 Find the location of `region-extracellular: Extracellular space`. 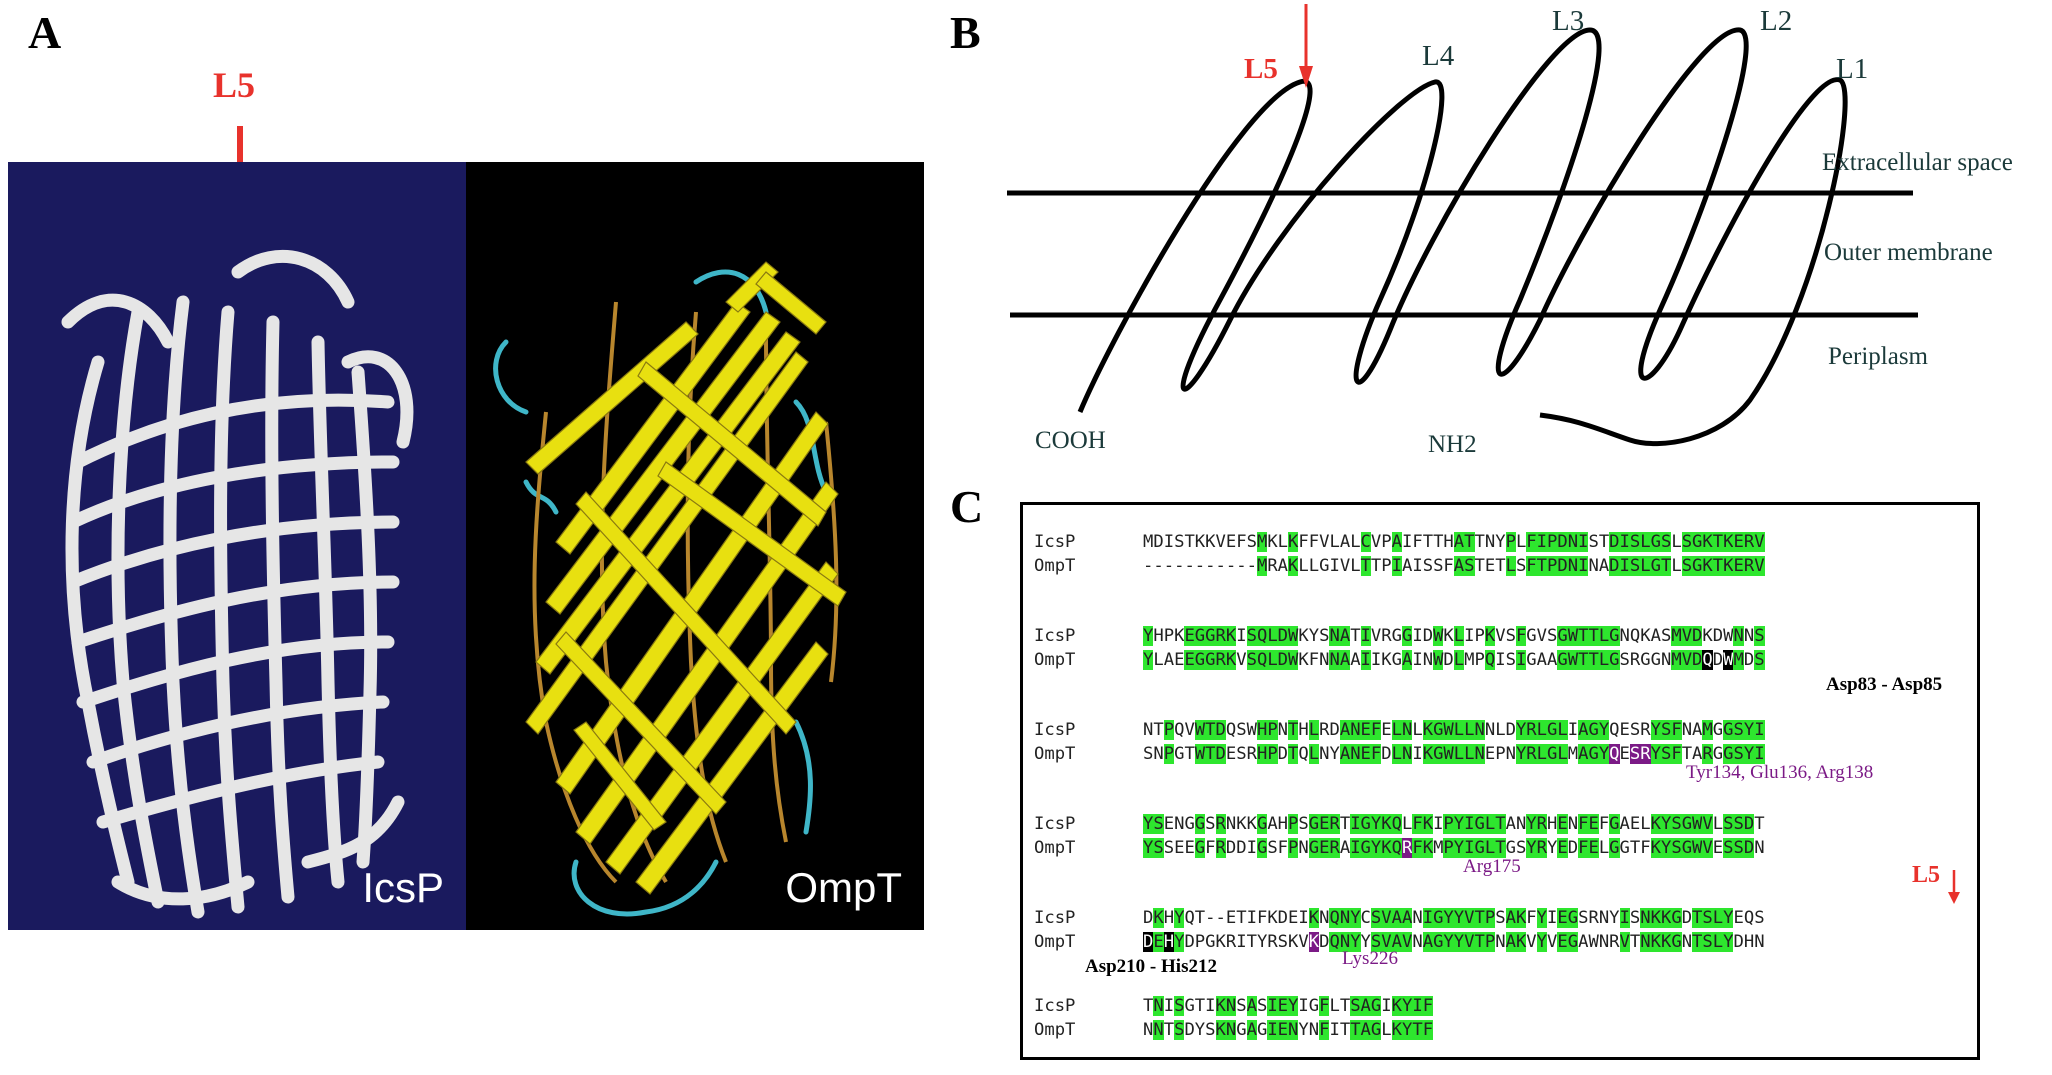

region-extracellular: Extracellular space is located at coordinates (1917, 162).